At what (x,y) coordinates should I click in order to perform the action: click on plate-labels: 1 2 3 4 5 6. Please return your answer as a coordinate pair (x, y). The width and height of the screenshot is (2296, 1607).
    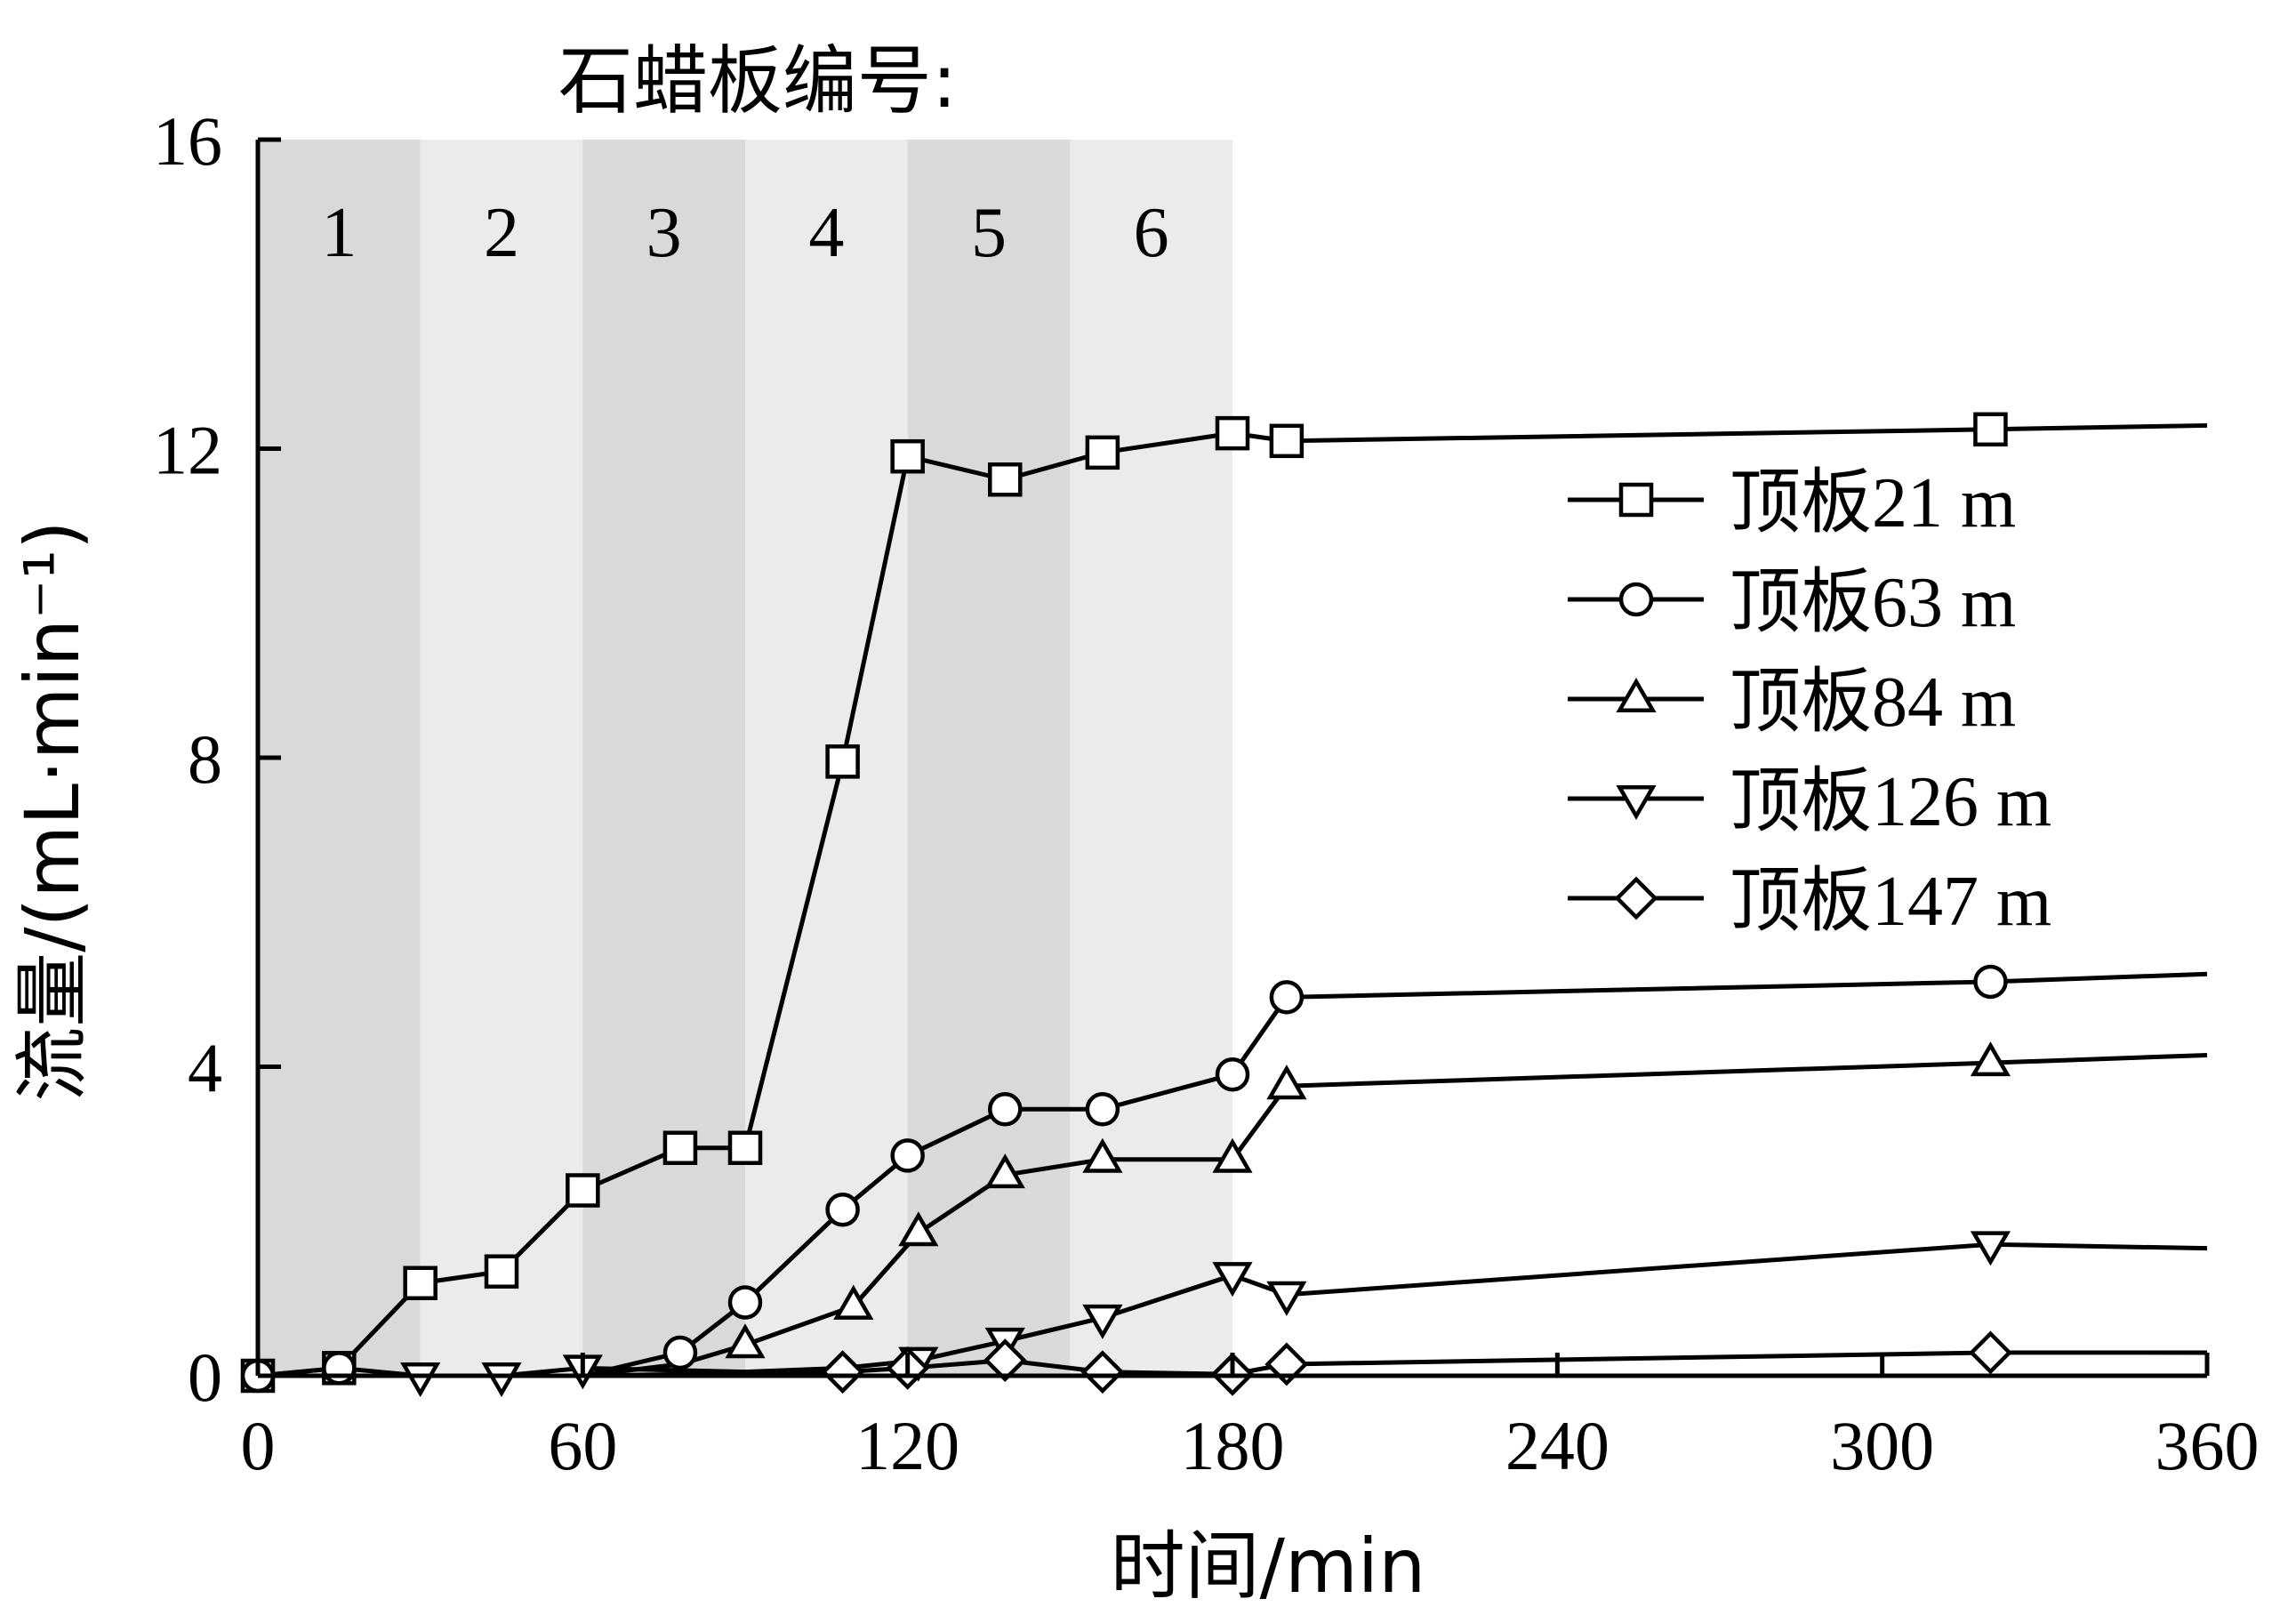
    Looking at the image, I should click on (744, 233).